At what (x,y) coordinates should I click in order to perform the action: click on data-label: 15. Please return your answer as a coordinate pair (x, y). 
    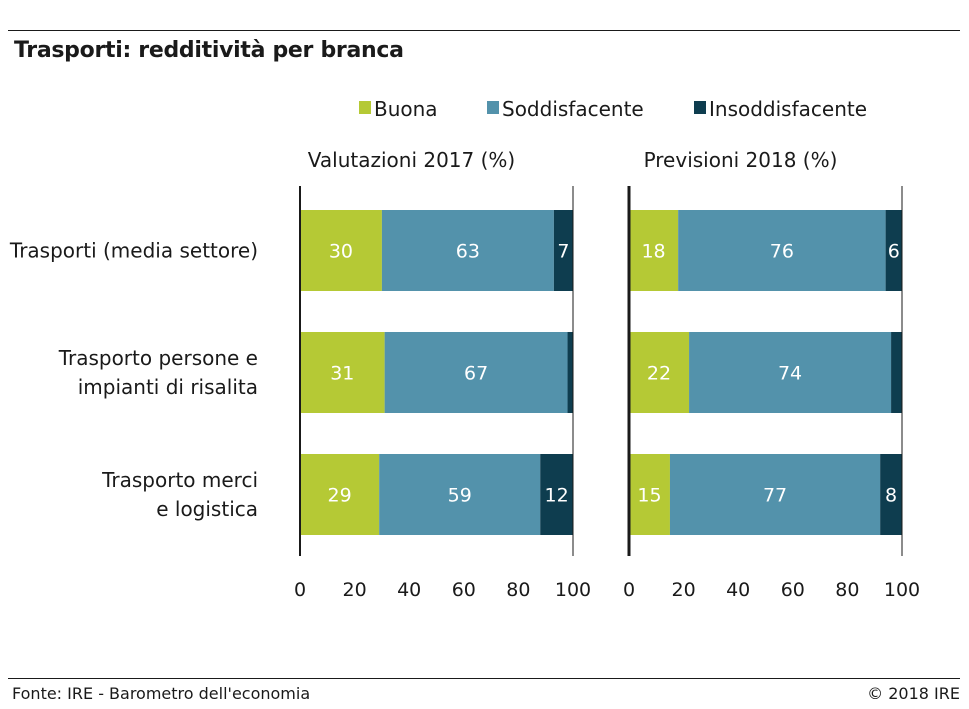
    Looking at the image, I should click on (649, 496).